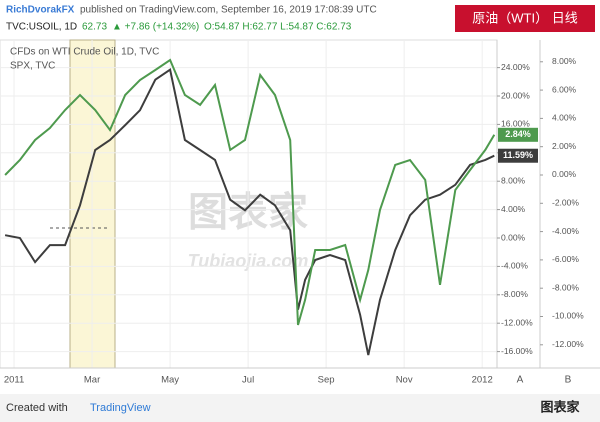  I want to click on y2-tick-label: -4.00%, so click(565, 231).